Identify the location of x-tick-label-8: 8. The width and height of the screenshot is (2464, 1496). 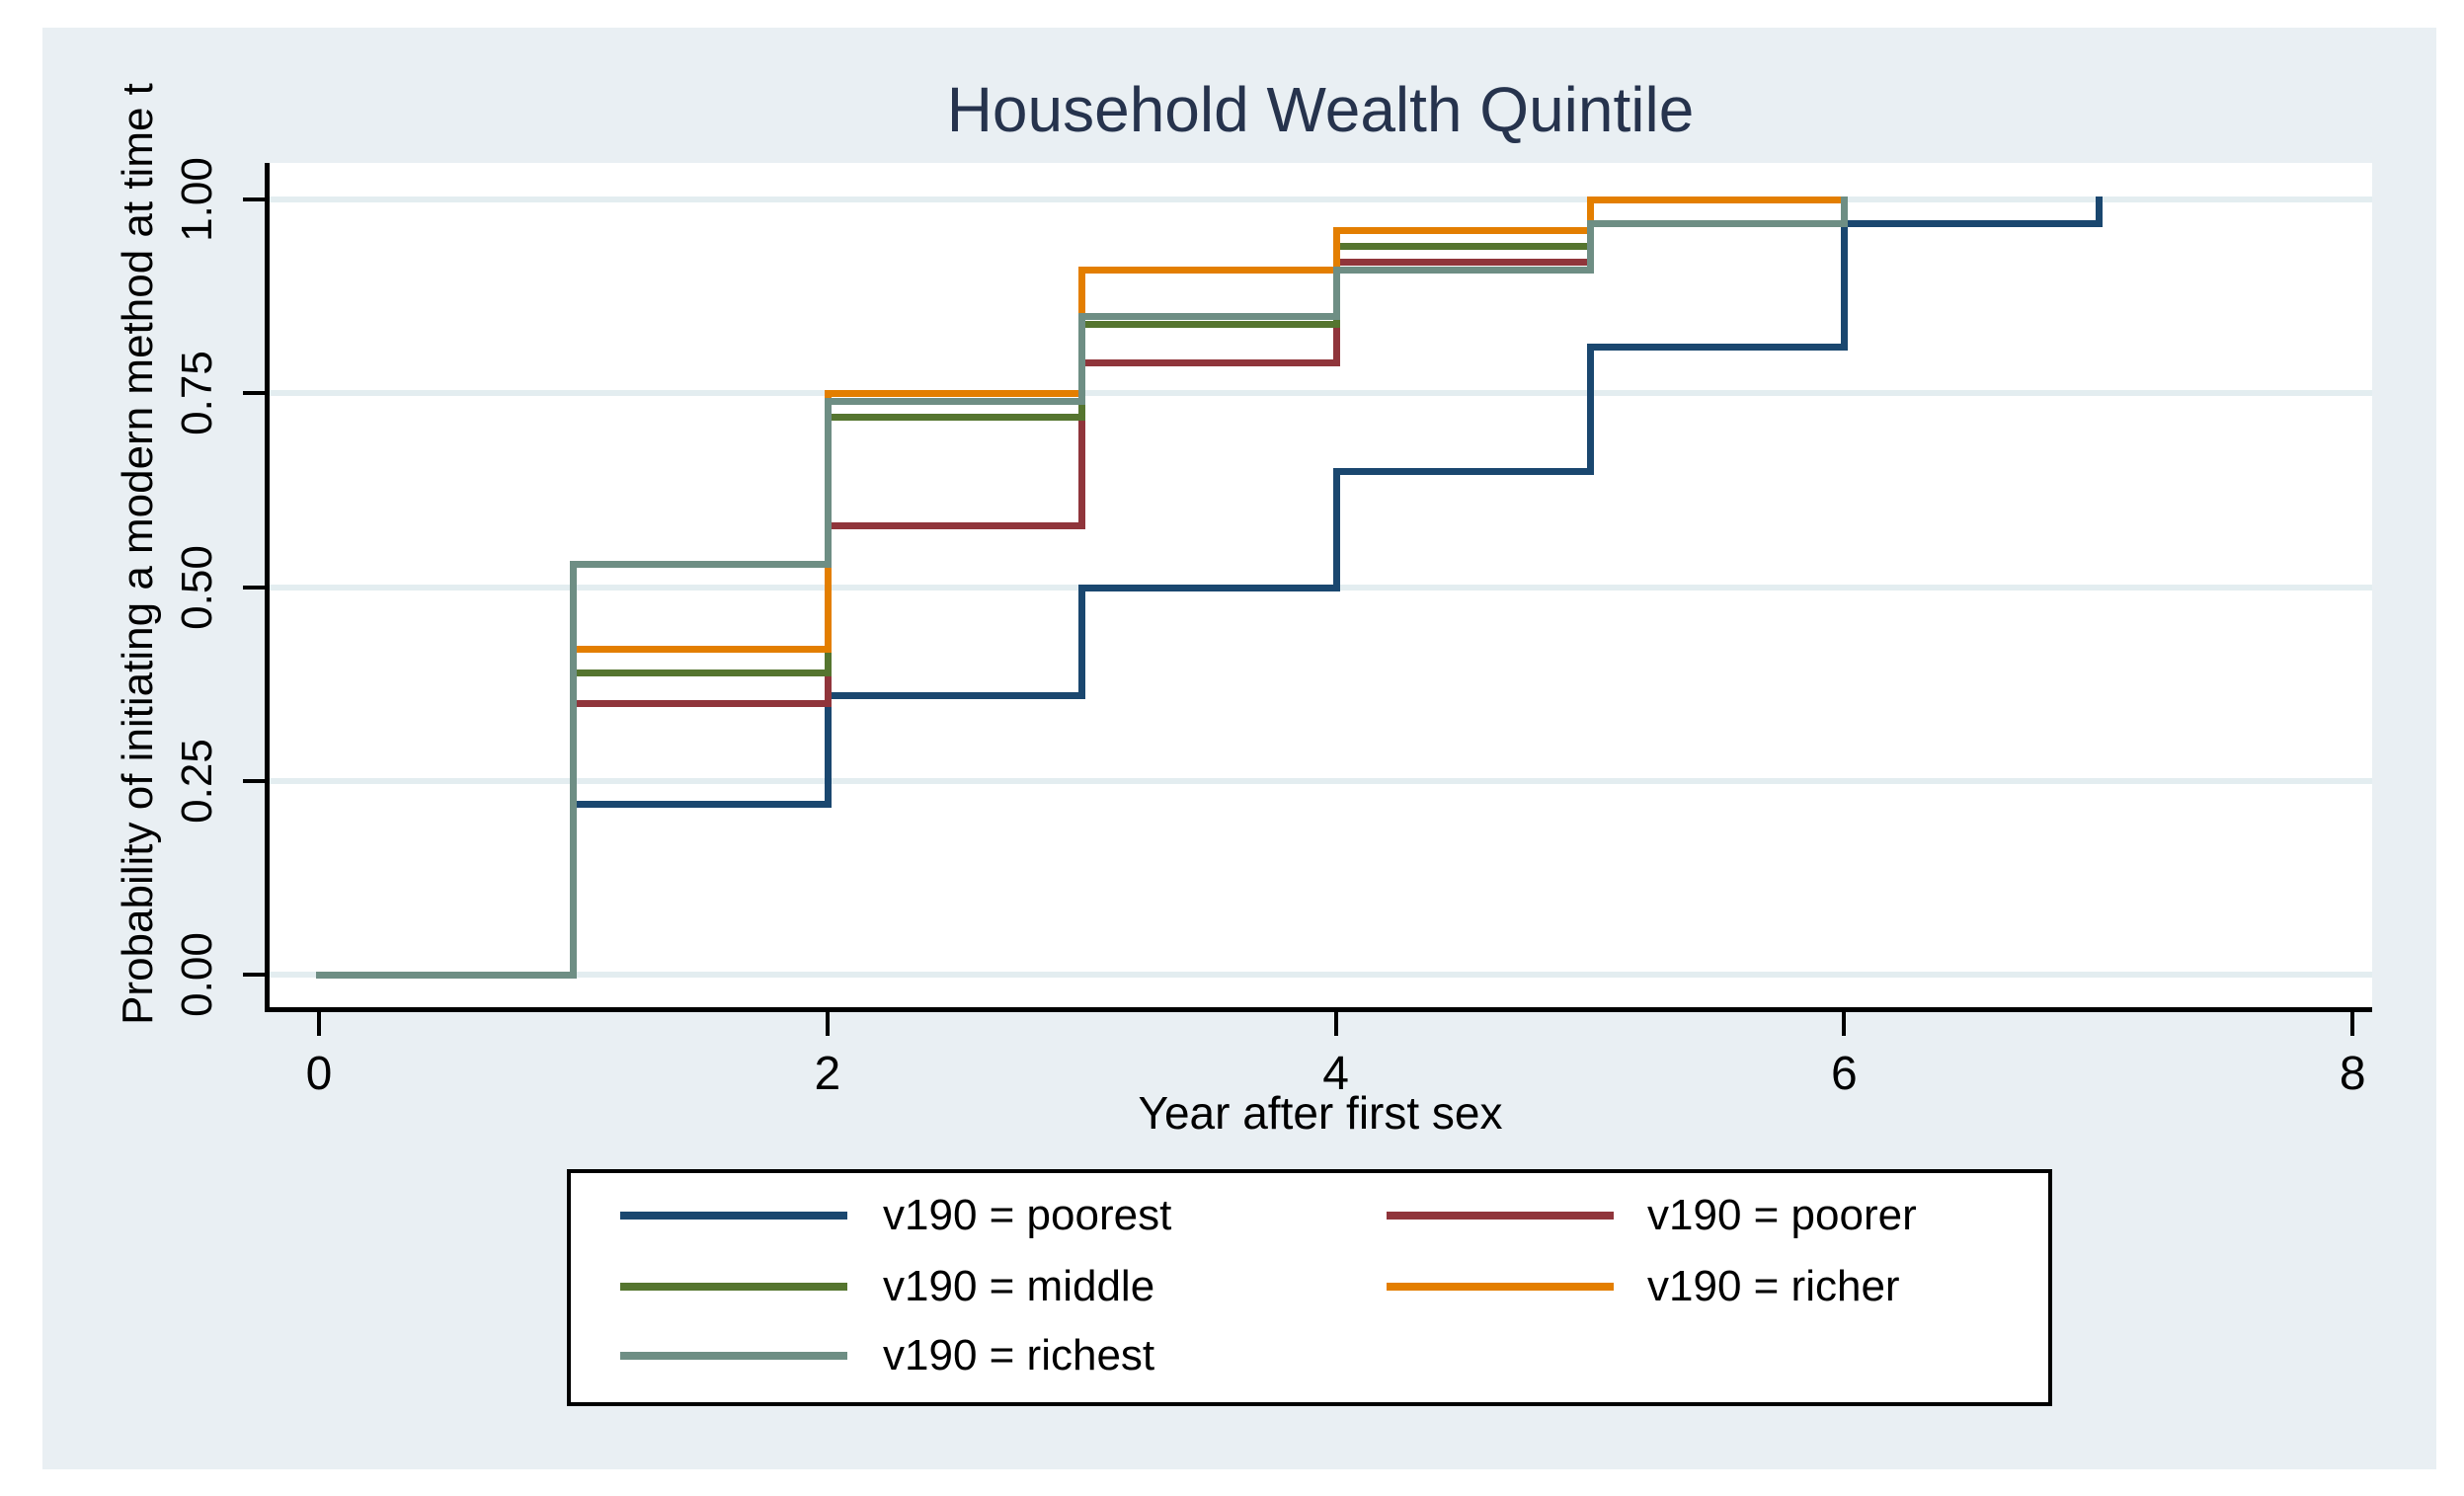
(2352, 1074).